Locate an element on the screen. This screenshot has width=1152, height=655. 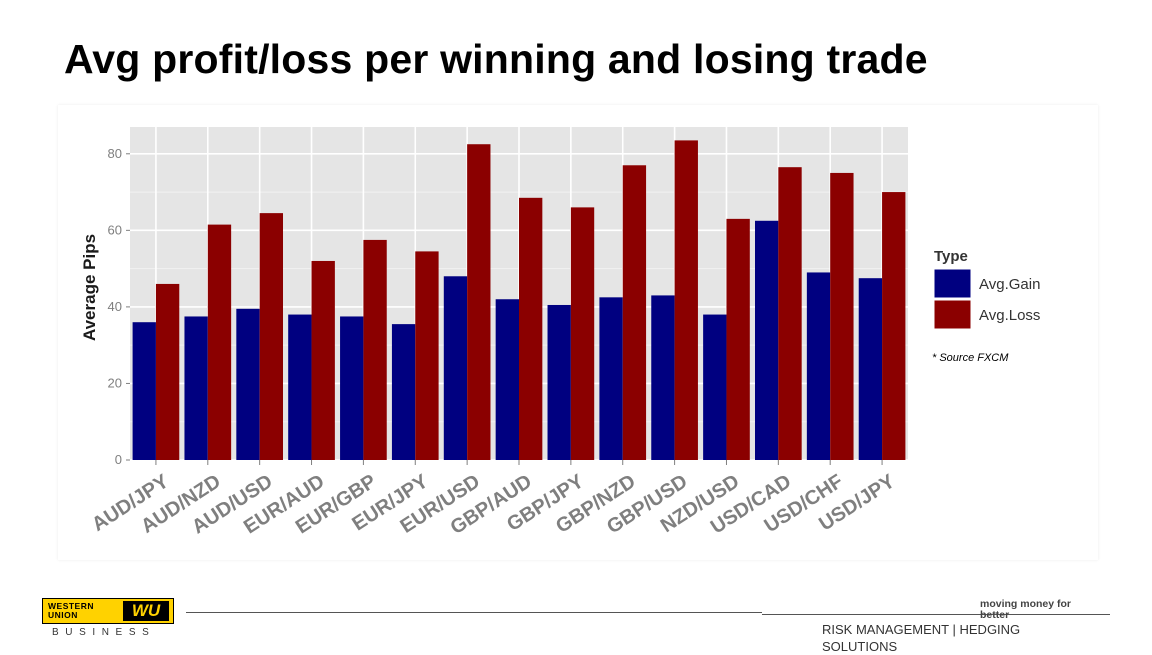
legend-title: Type is located at coordinates (951, 256).